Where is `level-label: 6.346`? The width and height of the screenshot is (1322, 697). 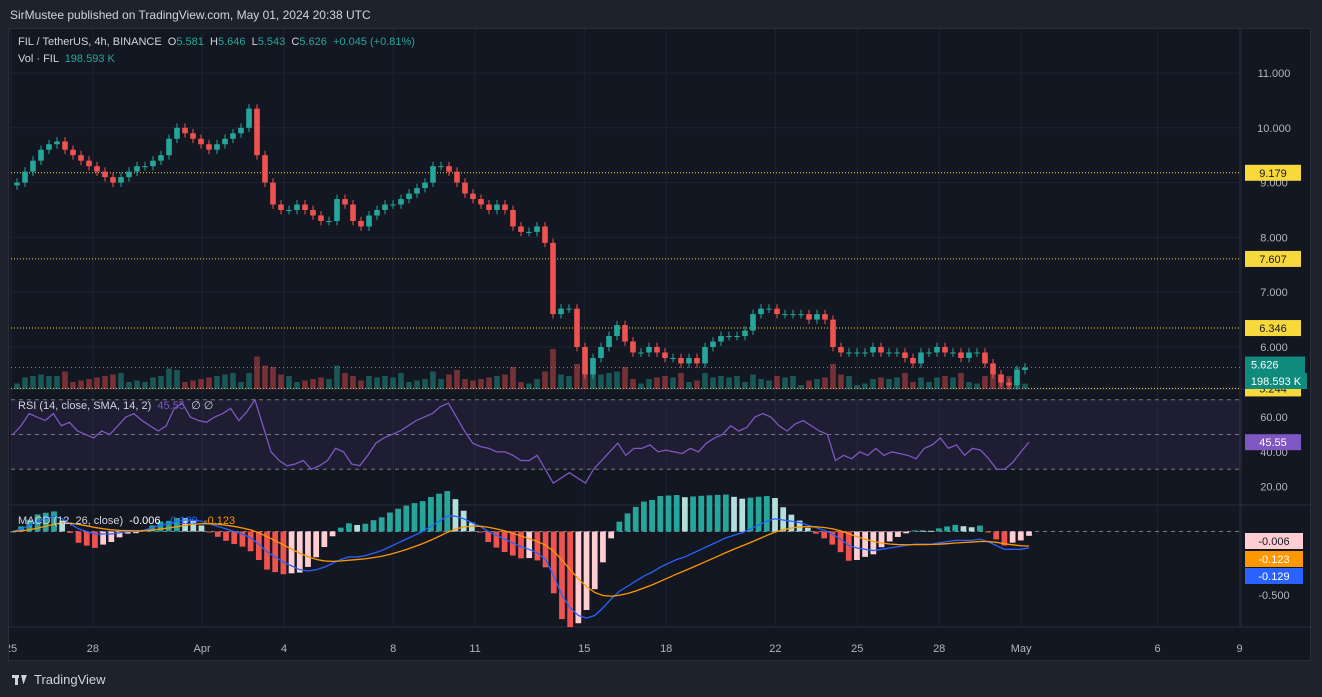 level-label: 6.346 is located at coordinates (1273, 329).